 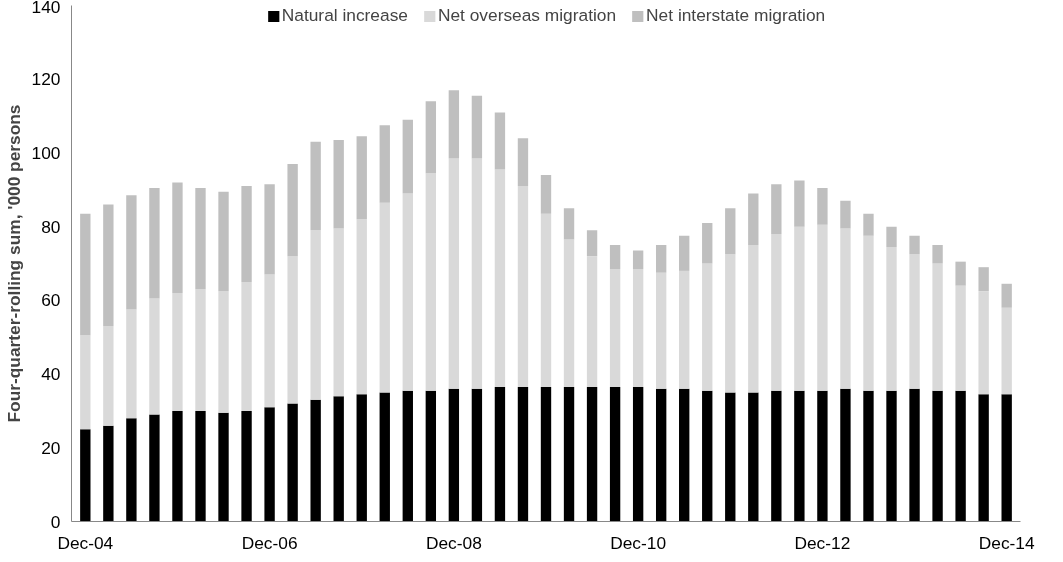 What do you see at coordinates (55, 521) in the screenshot?
I see `y-tick-label: 0` at bounding box center [55, 521].